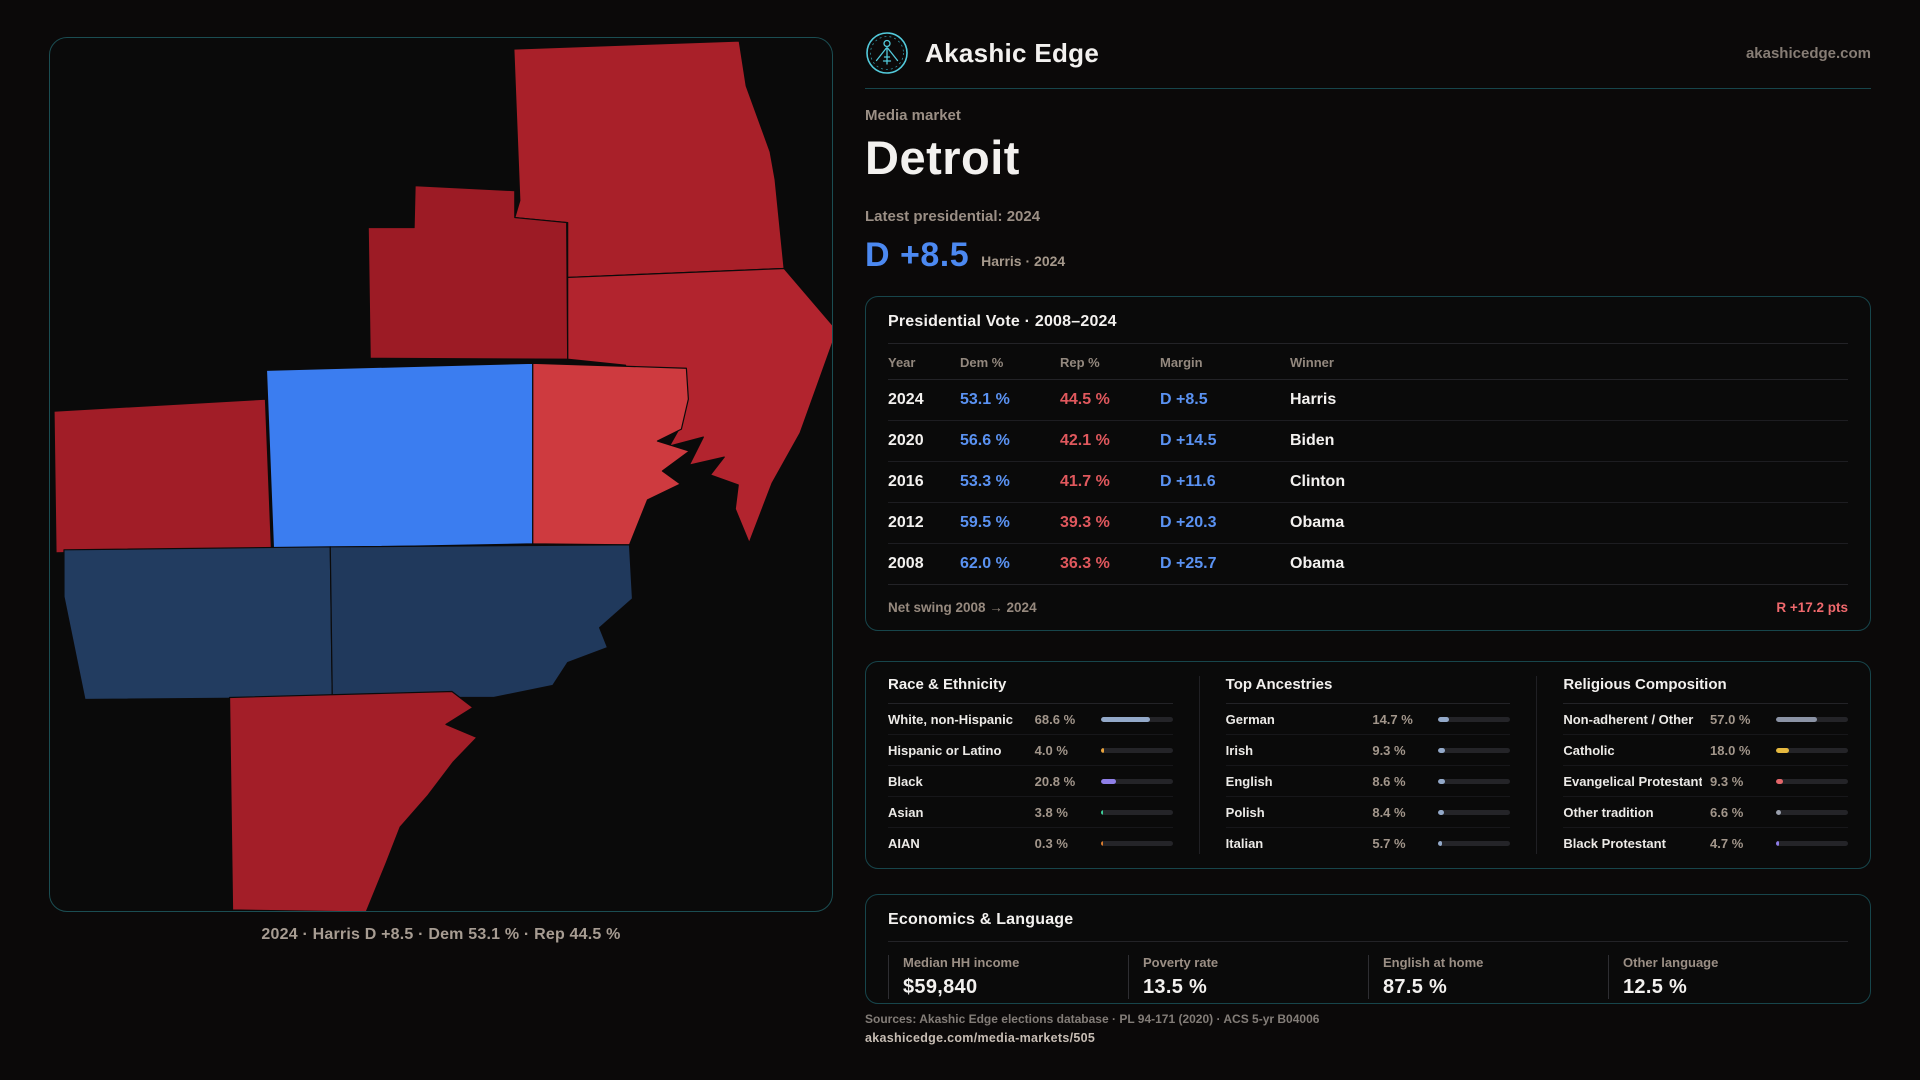 The width and height of the screenshot is (1920, 1080). Describe the element at coordinates (1433, 962) in the screenshot. I see `stat-label: English at home` at that location.